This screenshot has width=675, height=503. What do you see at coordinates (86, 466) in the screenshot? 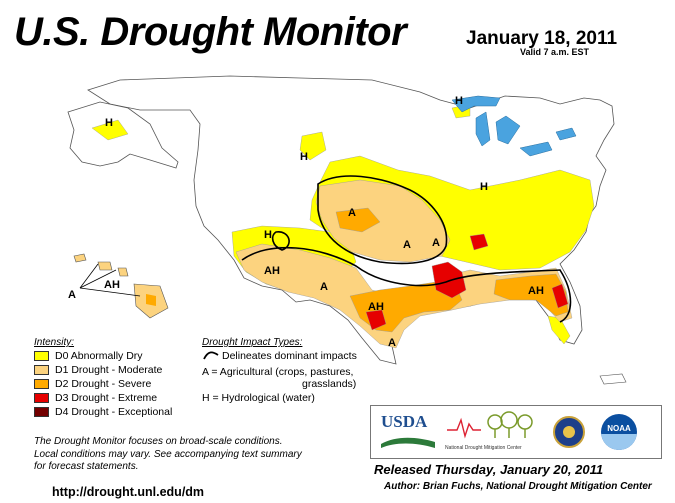
I see `note-line: for forecast statements.` at bounding box center [86, 466].